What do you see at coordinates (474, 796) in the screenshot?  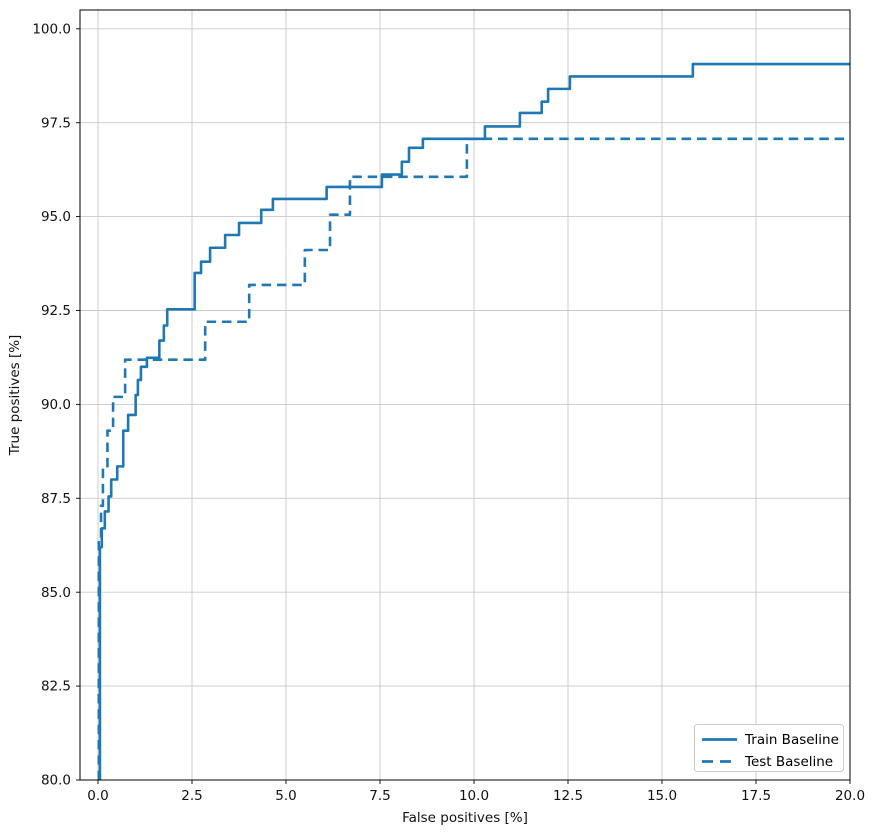 I see `x-tick-label: 10.0` at bounding box center [474, 796].